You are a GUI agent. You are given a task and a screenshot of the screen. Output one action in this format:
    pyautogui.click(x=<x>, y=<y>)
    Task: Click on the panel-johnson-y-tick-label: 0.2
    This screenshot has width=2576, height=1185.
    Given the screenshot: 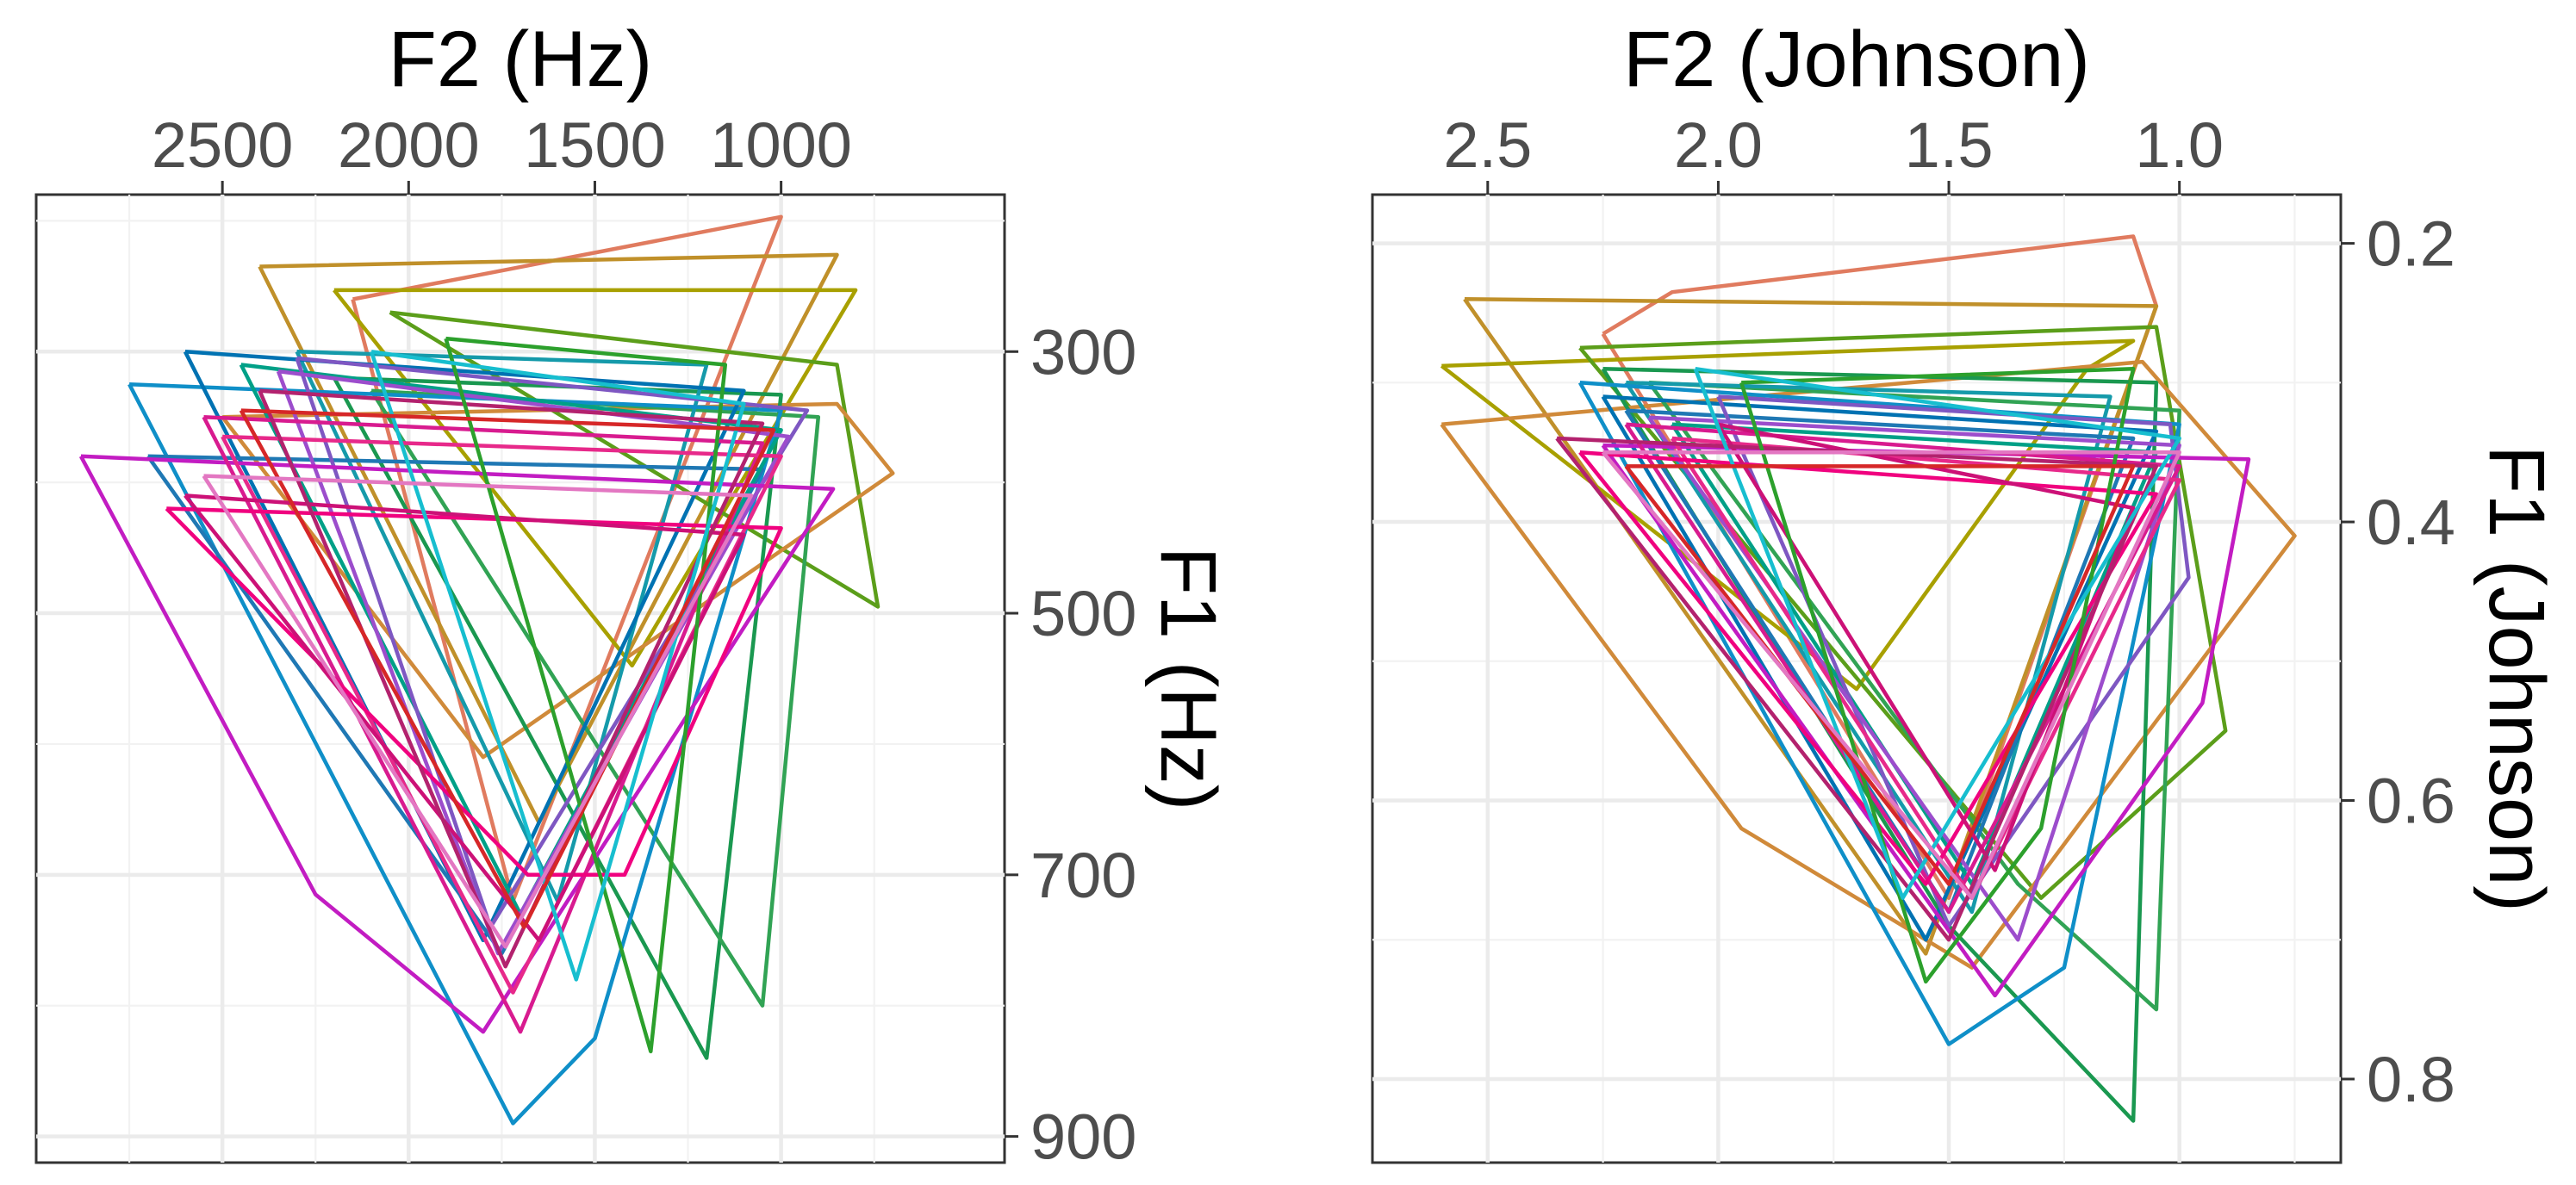 What is the action you would take?
    pyautogui.click(x=2411, y=244)
    